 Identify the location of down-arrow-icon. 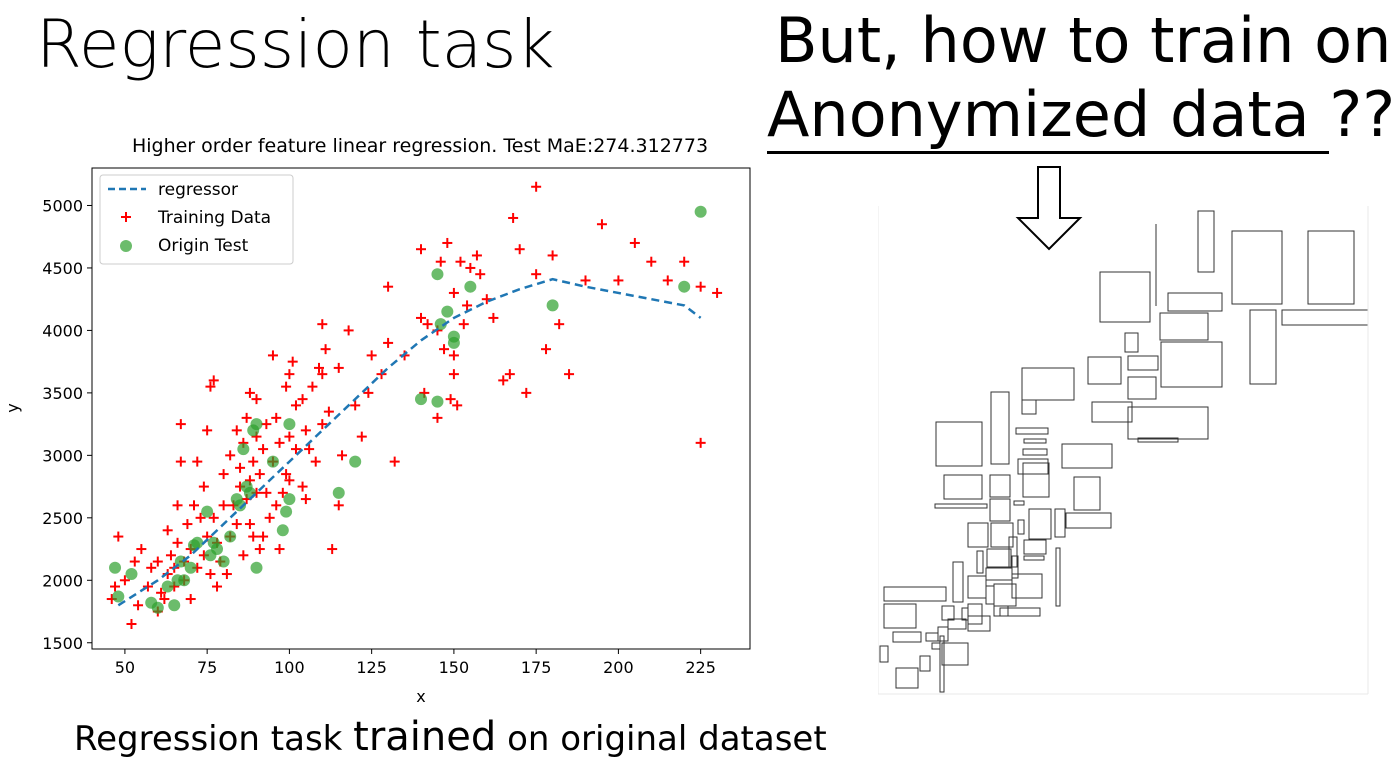
(1049, 208).